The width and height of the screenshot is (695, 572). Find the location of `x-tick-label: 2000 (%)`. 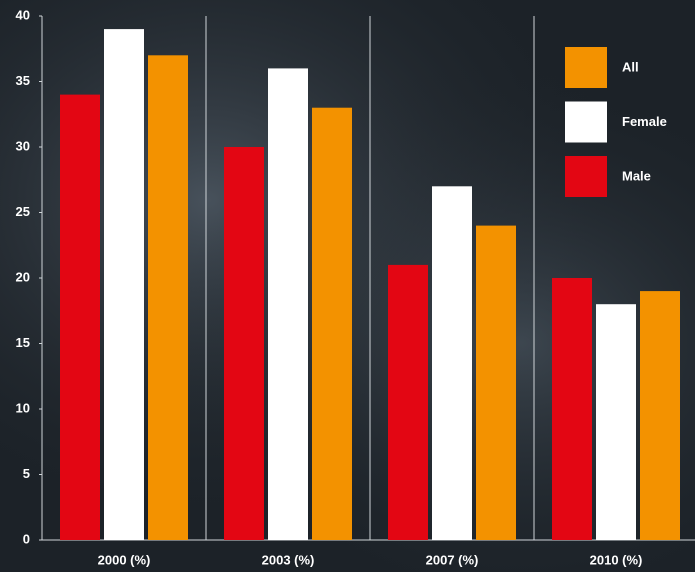

x-tick-label: 2000 (%) is located at coordinates (124, 559).